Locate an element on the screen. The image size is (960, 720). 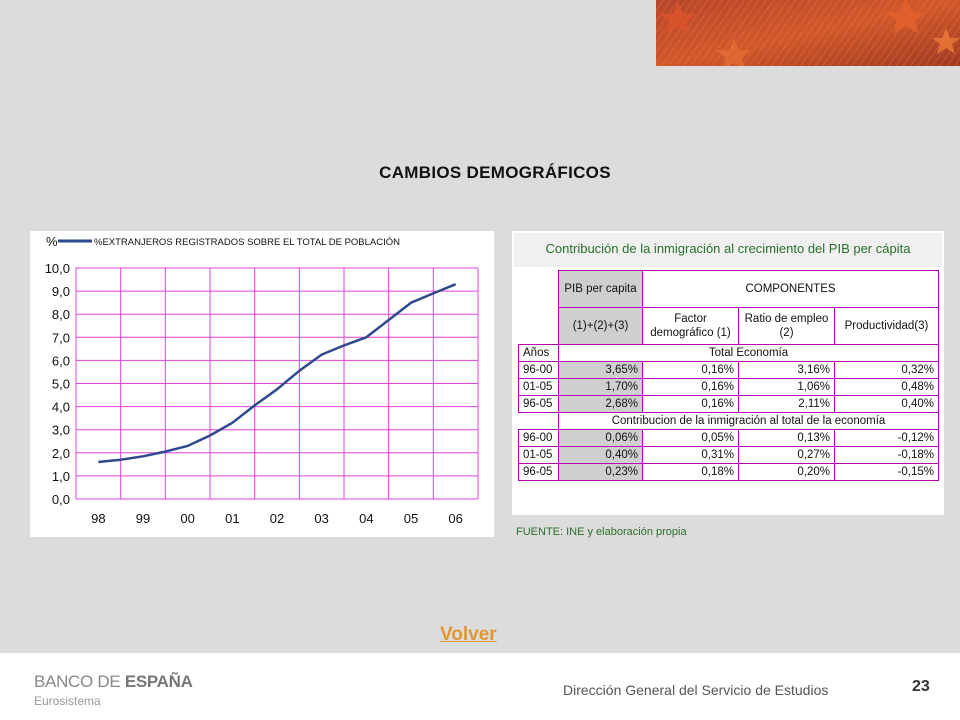
page-title: CAMBIOS DEMOGRÁFICOS is located at coordinates (495, 172).